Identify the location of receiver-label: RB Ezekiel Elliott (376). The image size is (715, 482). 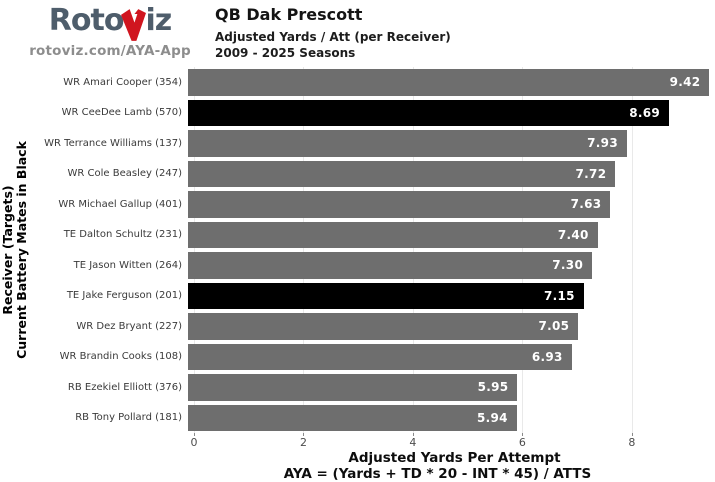
(124, 387).